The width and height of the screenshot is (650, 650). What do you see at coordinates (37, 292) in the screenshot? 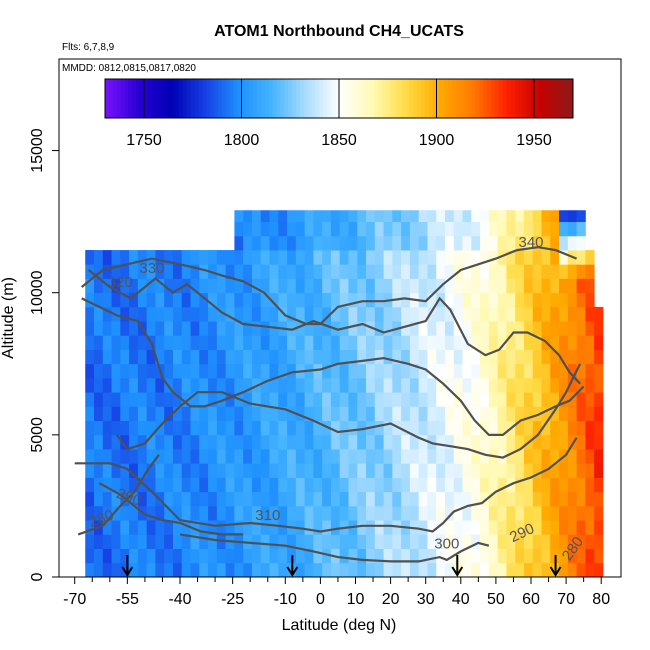
I see `y-tick-label: 10000` at bounding box center [37, 292].